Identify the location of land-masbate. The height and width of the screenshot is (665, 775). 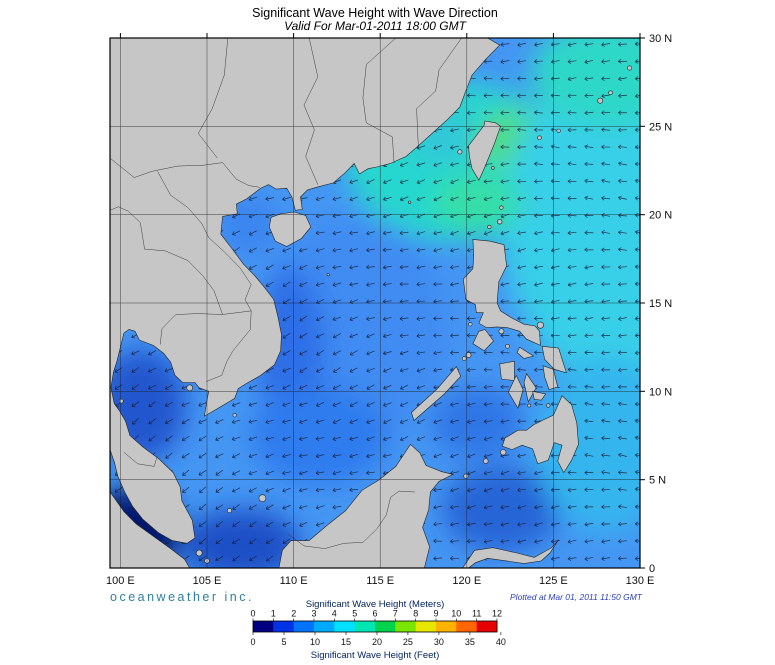
(525, 352).